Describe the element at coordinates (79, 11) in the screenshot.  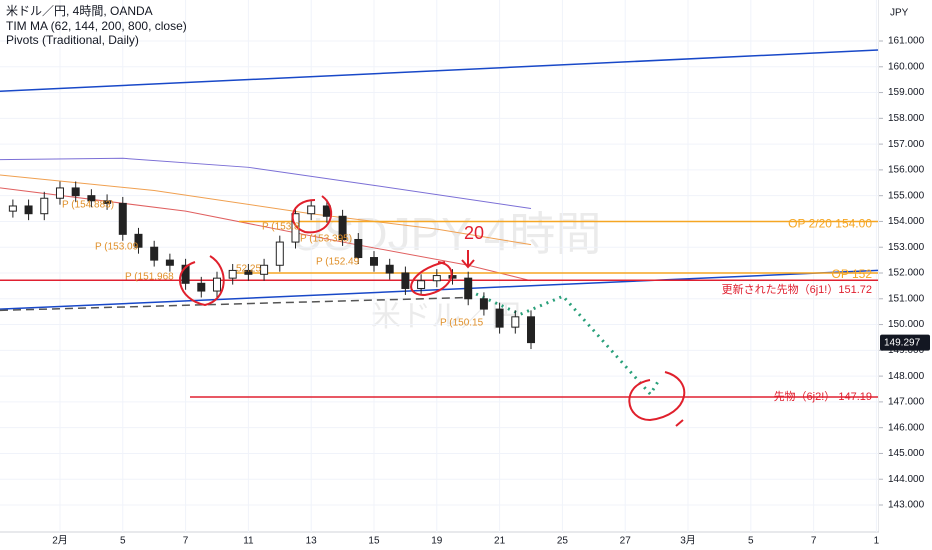
I see `header-line: 米ドル／円, 4時間, OANDA` at that location.